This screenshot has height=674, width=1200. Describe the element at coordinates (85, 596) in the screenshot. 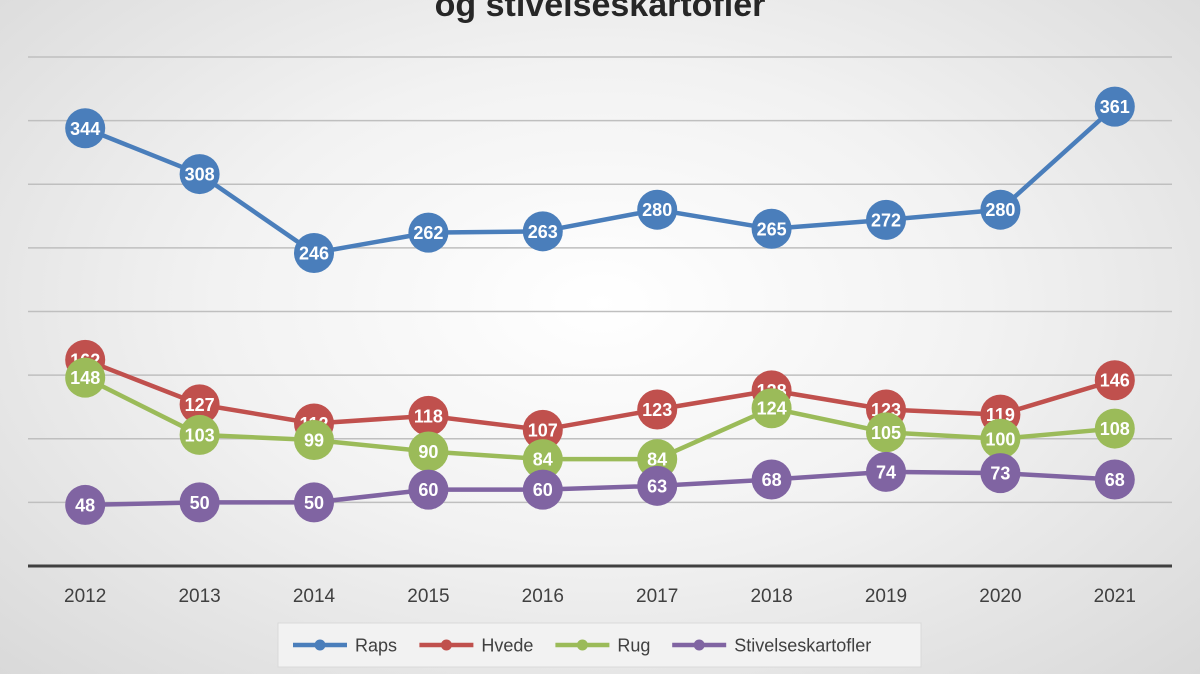

I see `x-tick-label: 2012` at that location.